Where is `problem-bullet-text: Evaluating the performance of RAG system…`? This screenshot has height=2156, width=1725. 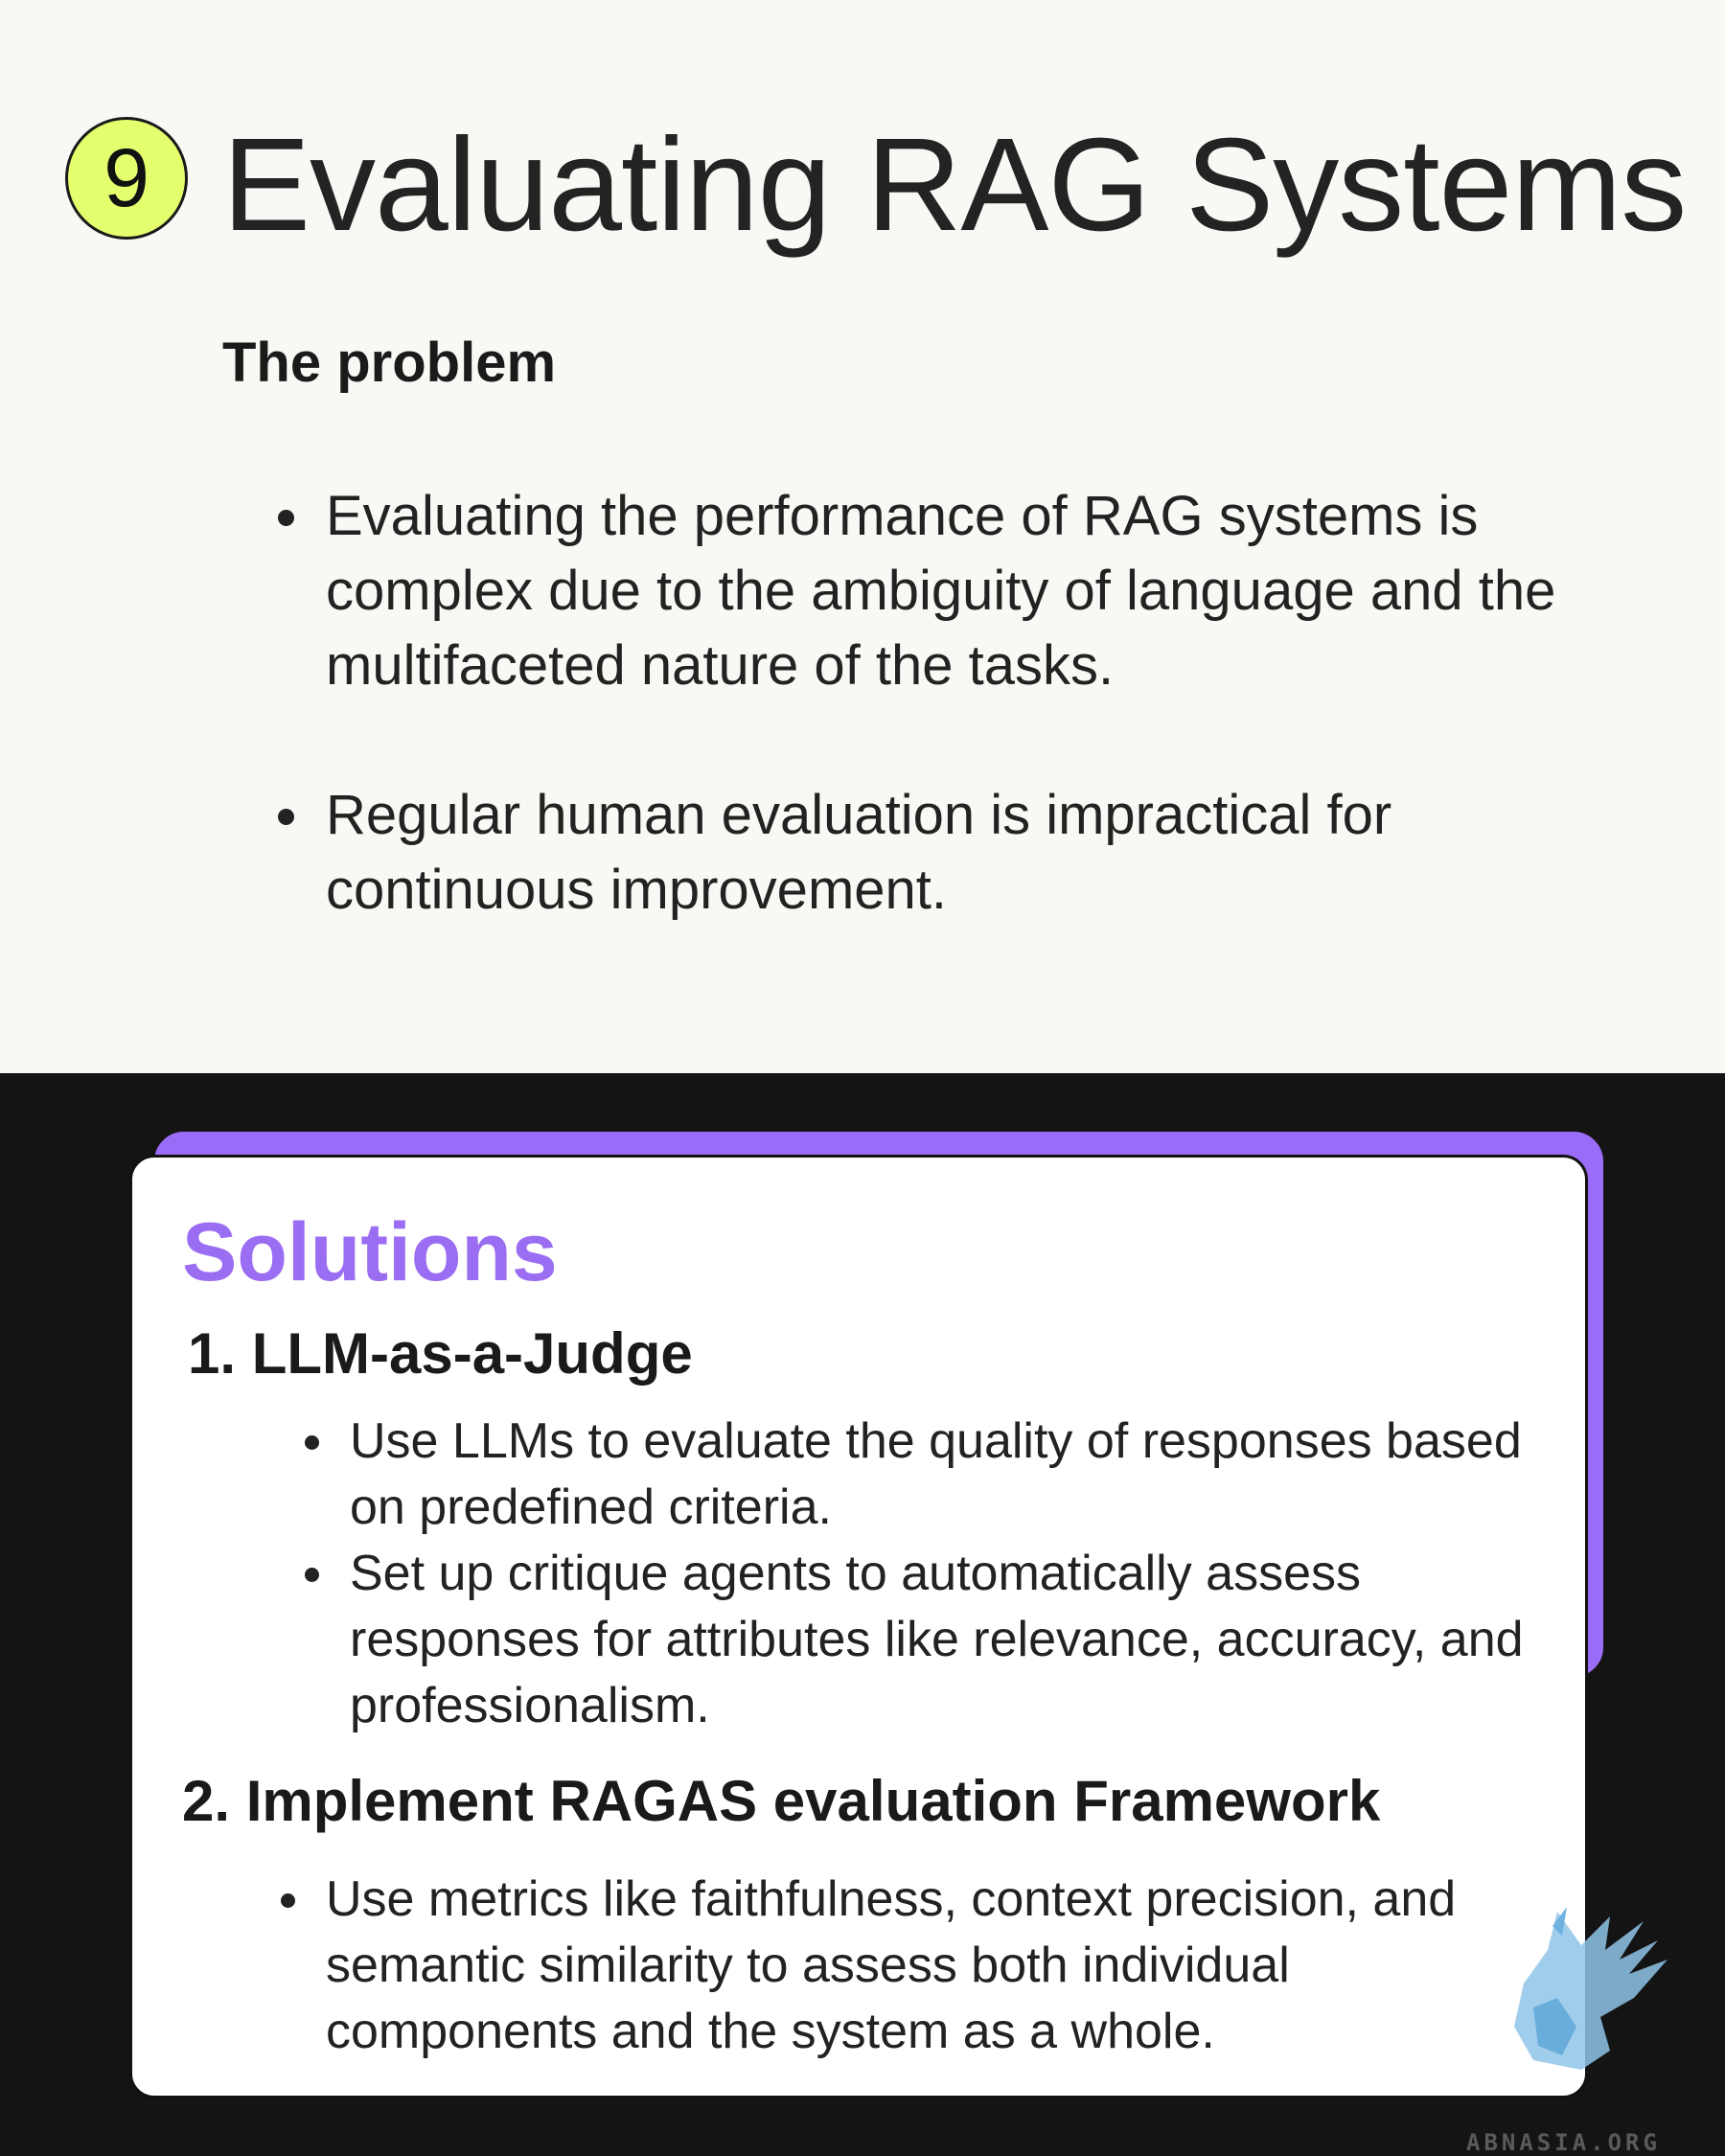
problem-bullet-text: Evaluating the performance of RAG system… is located at coordinates (941, 591).